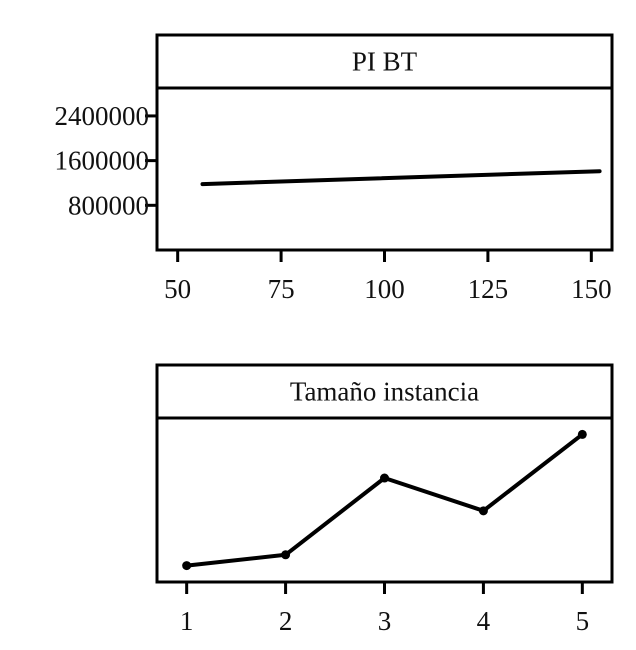  Describe the element at coordinates (187, 621) in the screenshot. I see `x-tick-label: 1` at that location.